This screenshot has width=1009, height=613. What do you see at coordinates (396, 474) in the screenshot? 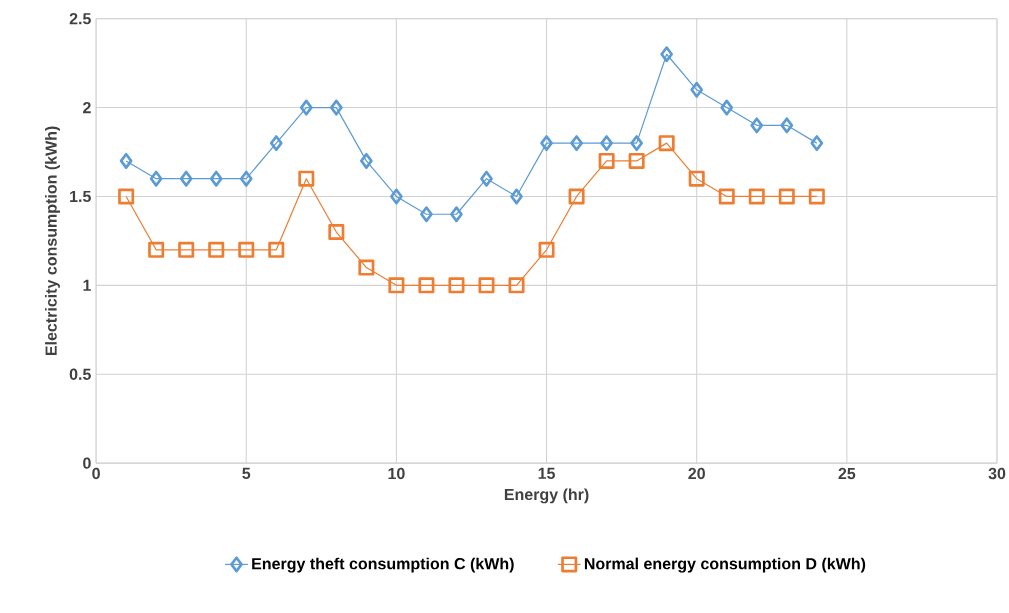
I see `x-tick-label: 10` at bounding box center [396, 474].